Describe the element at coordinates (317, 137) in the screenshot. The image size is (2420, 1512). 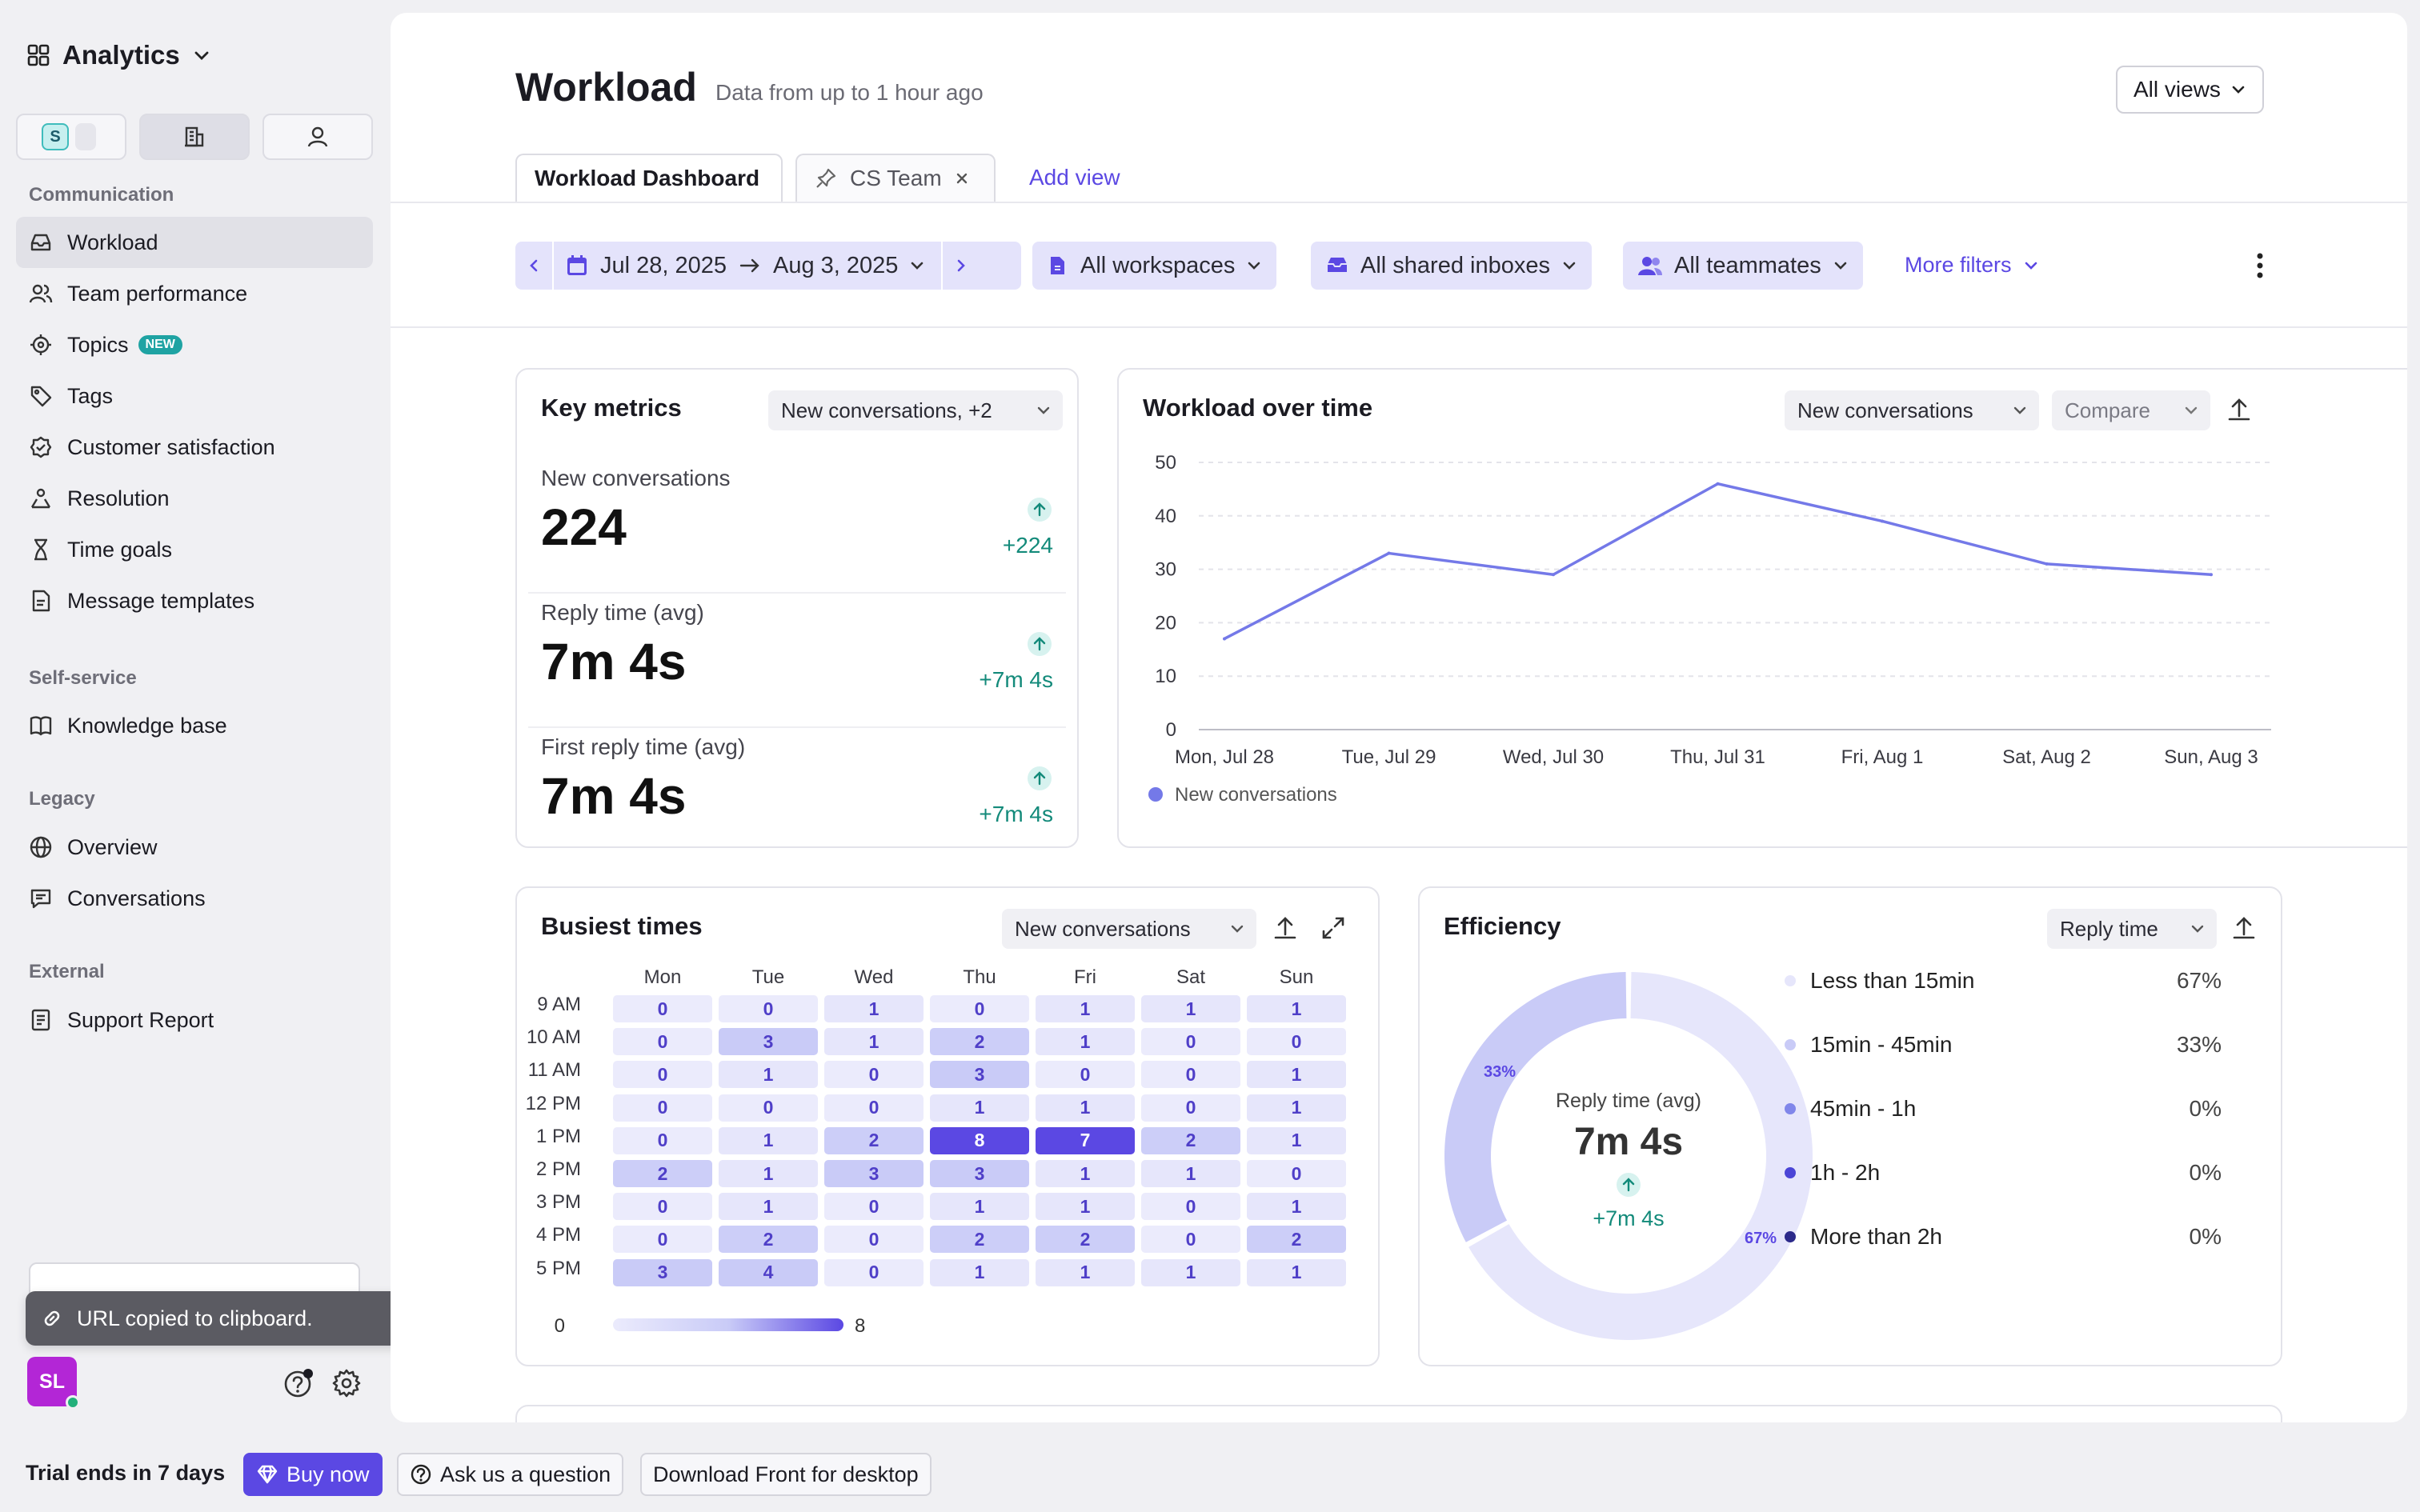
I see `personal-view-button` at that location.